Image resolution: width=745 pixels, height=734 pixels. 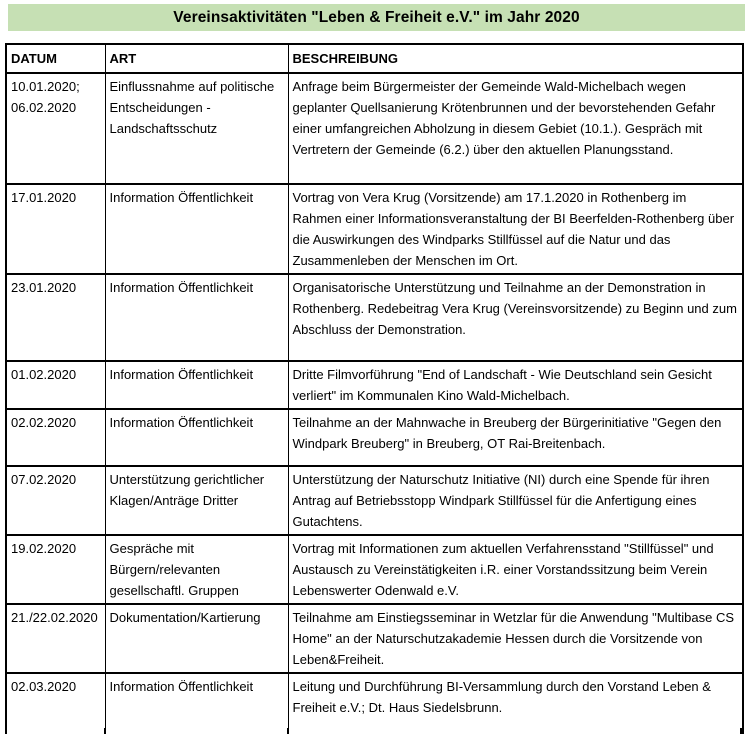 I want to click on cell-datum: 21./22.02.2020, so click(x=55, y=638).